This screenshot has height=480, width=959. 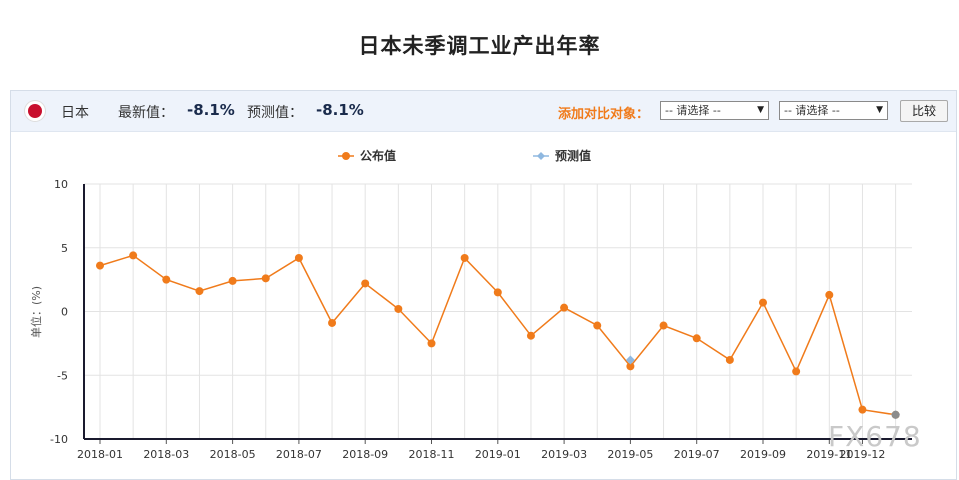 I want to click on legend-label: 公布值, so click(x=378, y=155).